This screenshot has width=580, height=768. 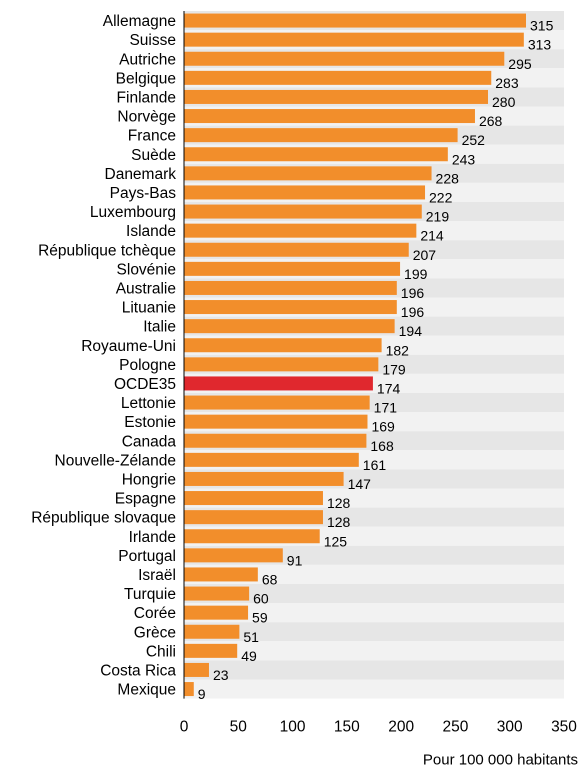 What do you see at coordinates (507, 83) in the screenshot?
I see `value-label: 283` at bounding box center [507, 83].